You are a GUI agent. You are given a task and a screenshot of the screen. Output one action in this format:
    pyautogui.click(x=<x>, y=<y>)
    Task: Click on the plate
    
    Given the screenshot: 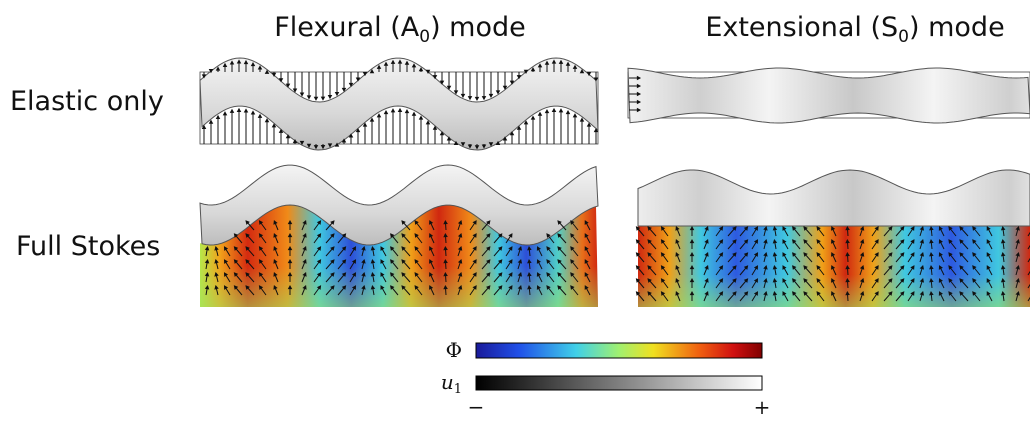 What is the action you would take?
    pyautogui.click(x=828, y=95)
    